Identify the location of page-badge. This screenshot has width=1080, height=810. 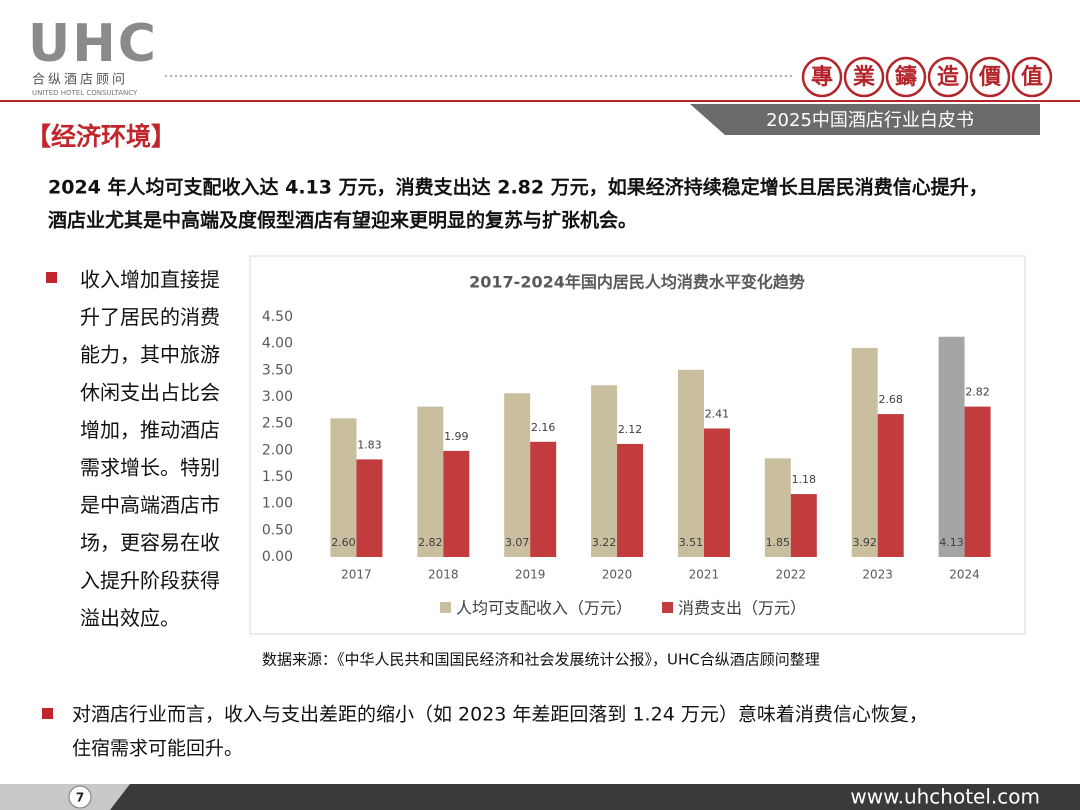
(80, 797).